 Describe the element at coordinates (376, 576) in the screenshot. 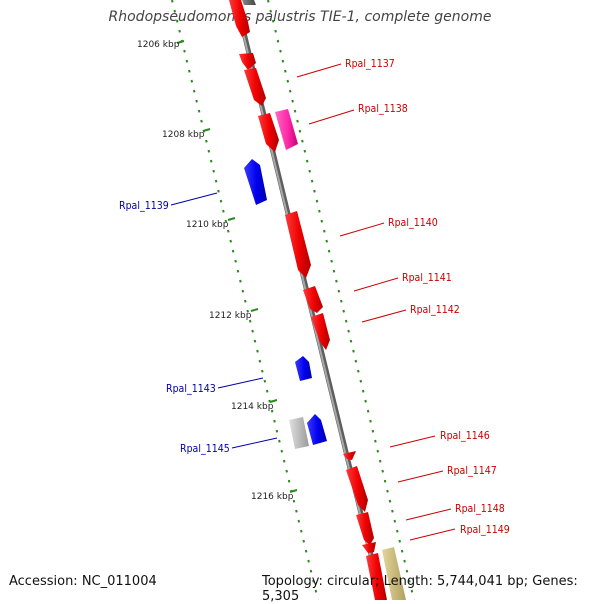

I see `gene-arrow-bottom-red` at that location.